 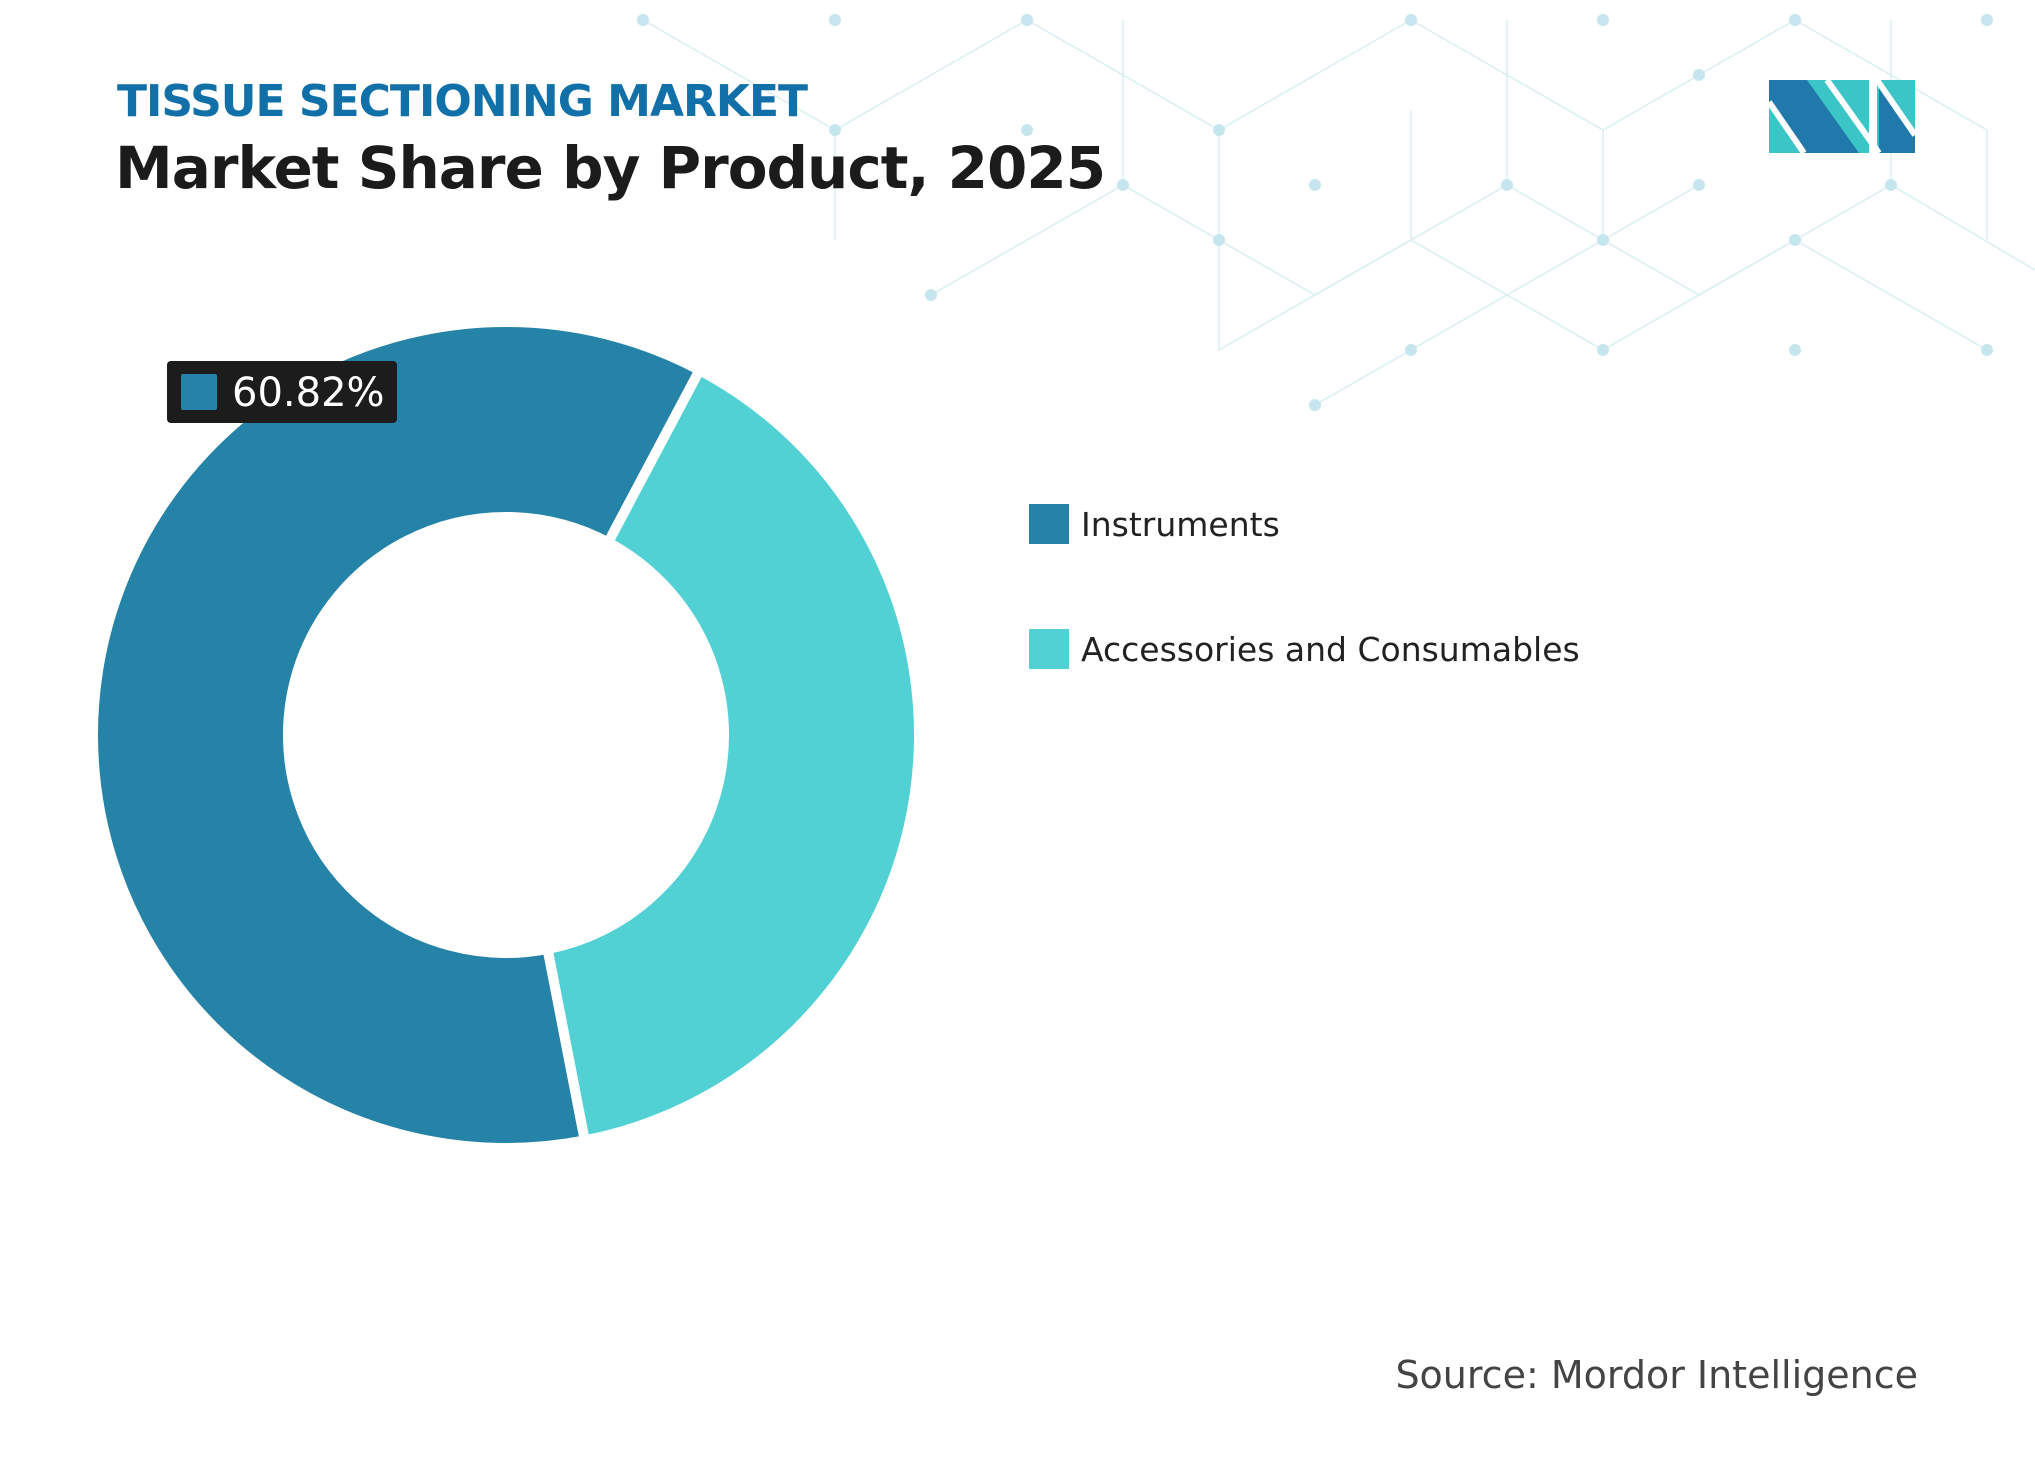 I want to click on data-label-box, so click(x=282, y=392).